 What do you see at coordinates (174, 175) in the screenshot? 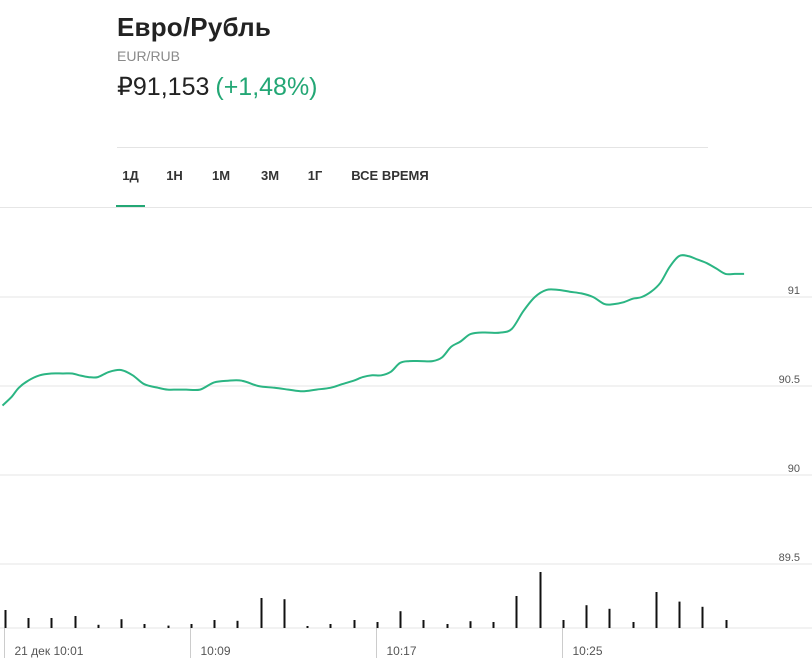
I see `tab-label: 1Н` at bounding box center [174, 175].